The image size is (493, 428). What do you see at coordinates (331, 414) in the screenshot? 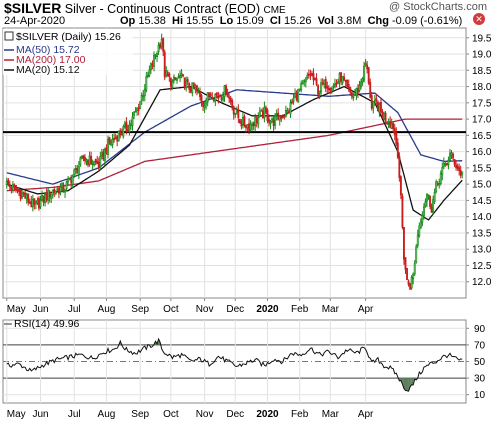
I see `rsi-month-label: Mar` at bounding box center [331, 414].